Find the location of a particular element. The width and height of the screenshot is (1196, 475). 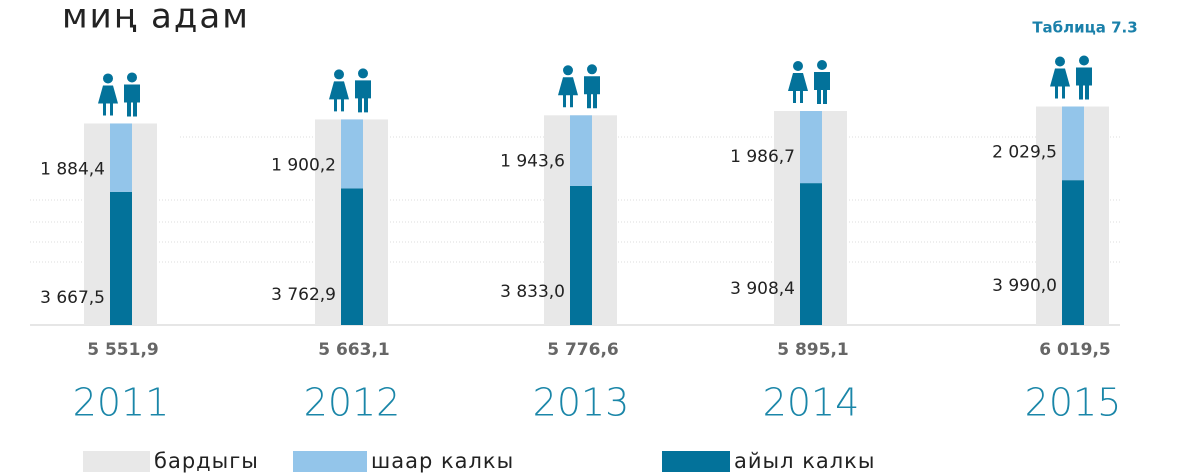

total-label: 5 663,1 is located at coordinates (354, 350).